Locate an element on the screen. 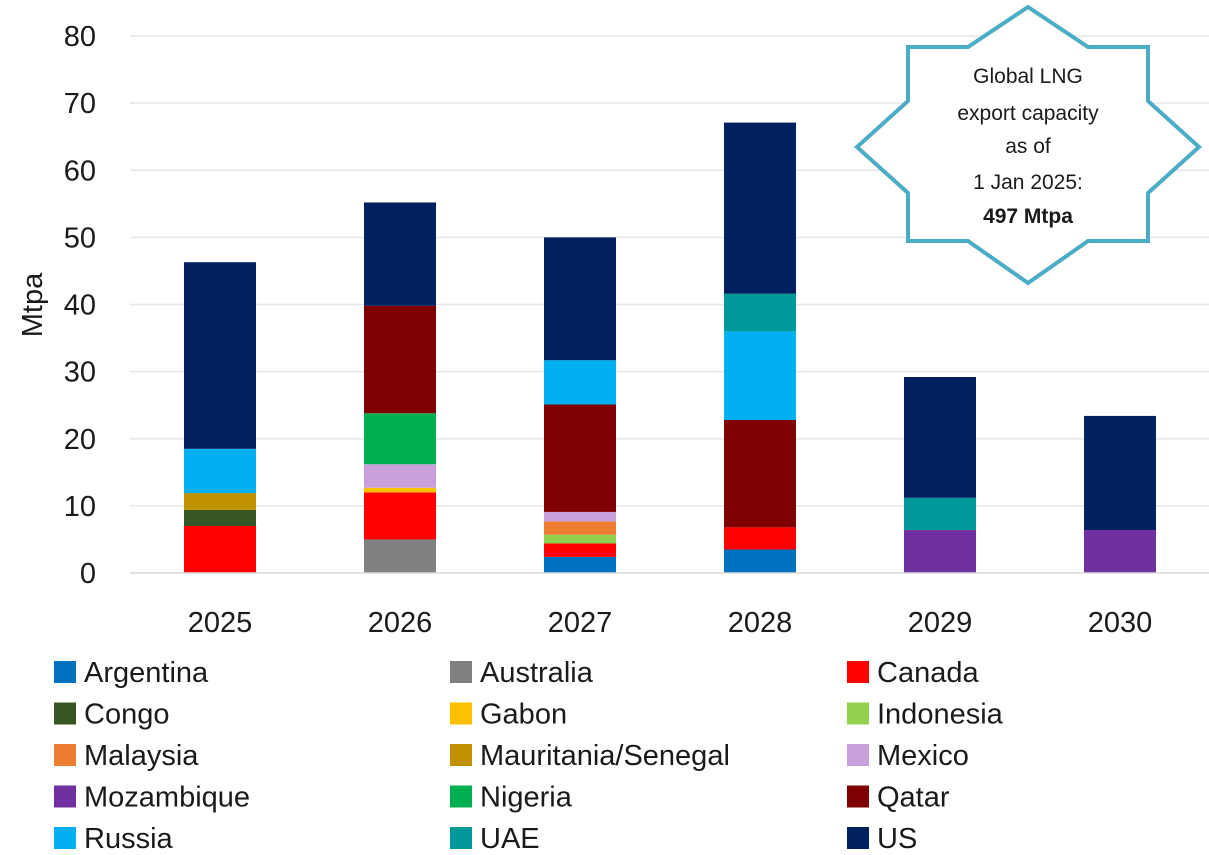 Image resolution: width=1209 pixels, height=855 pixels. legend-label-gabon: Gabon is located at coordinates (523, 715).